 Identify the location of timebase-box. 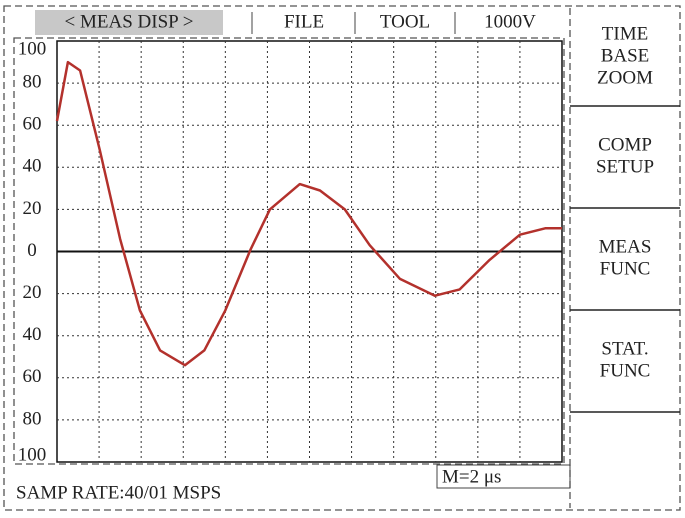
(503, 476).